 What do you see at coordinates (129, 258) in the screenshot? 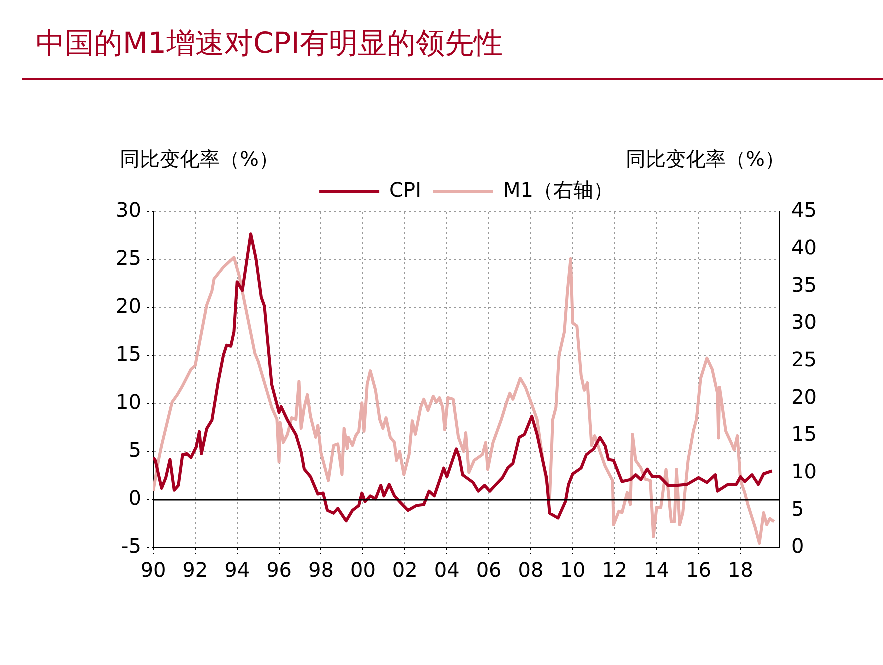
I see `y-tick-label: 25` at bounding box center [129, 258].